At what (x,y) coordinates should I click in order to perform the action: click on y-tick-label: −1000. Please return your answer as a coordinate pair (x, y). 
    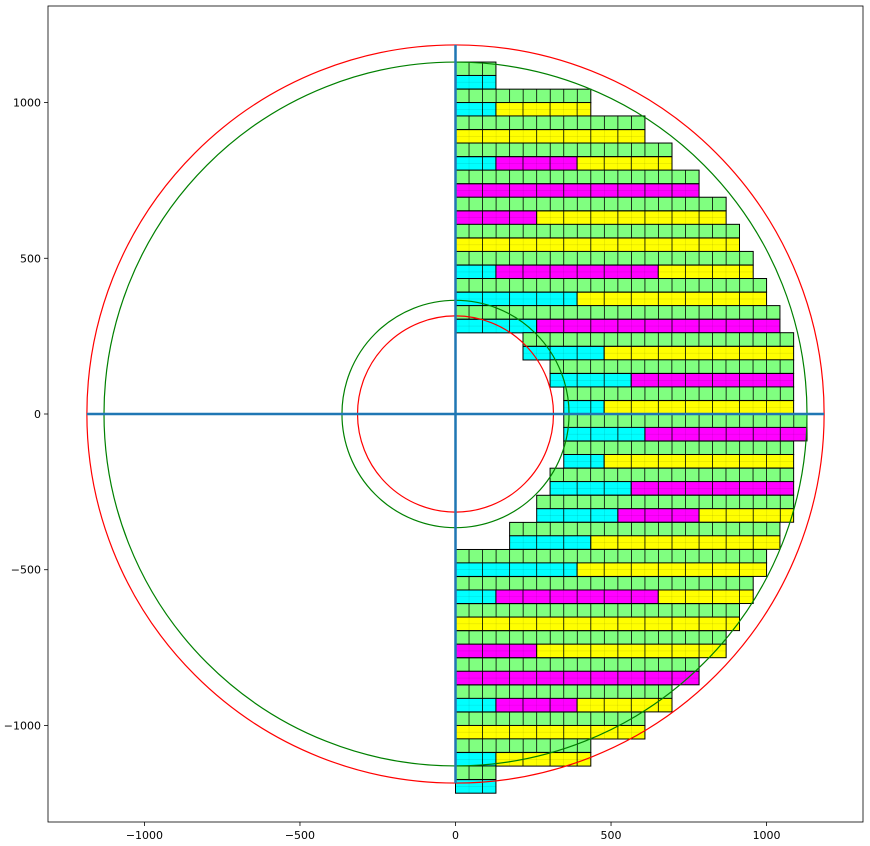
    Looking at the image, I should click on (22, 725).